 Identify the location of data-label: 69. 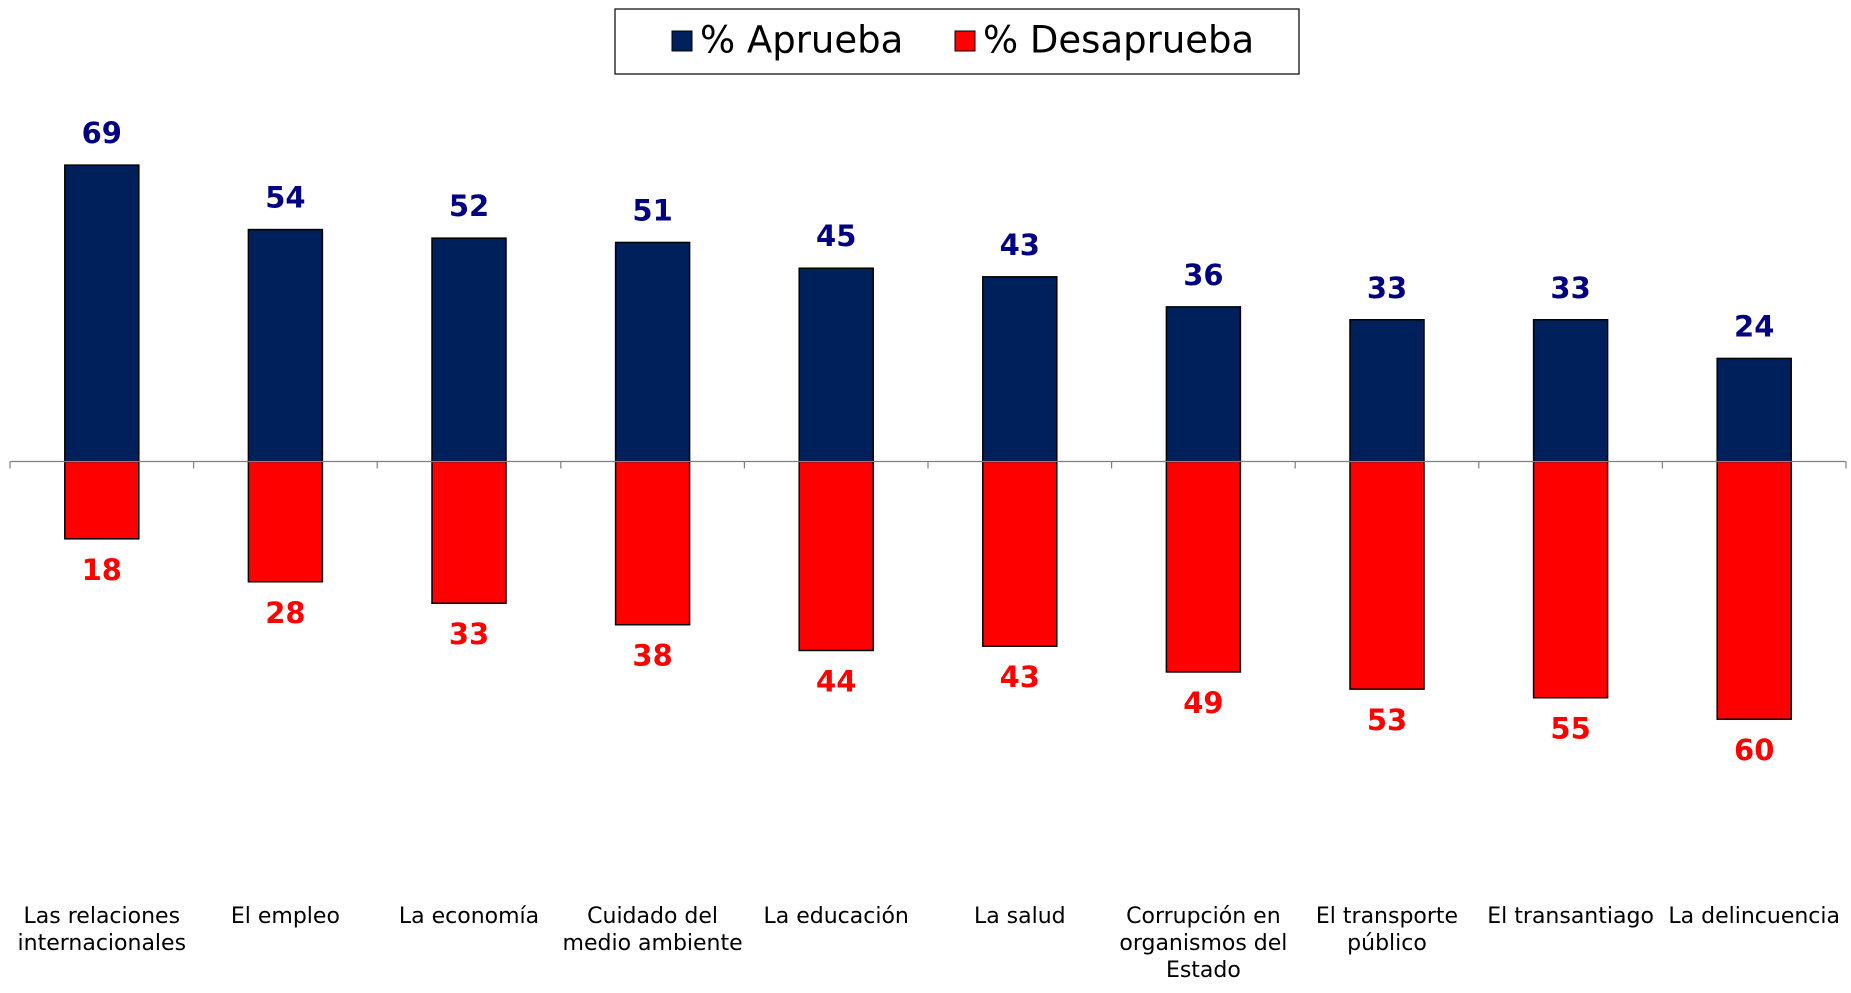
(102, 133).